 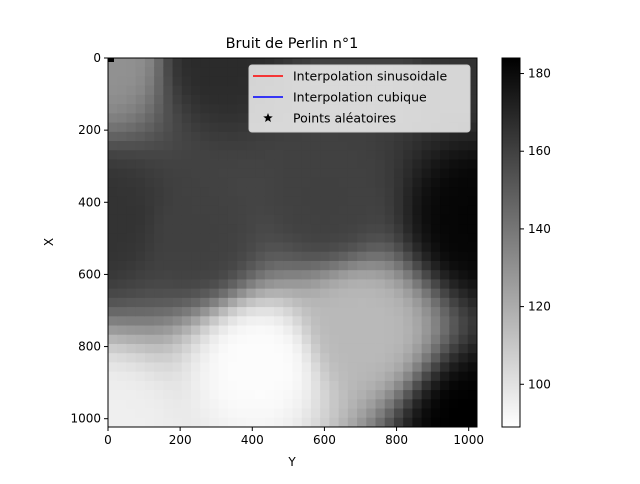 I want to click on x-tick-label: 400, so click(x=252, y=440).